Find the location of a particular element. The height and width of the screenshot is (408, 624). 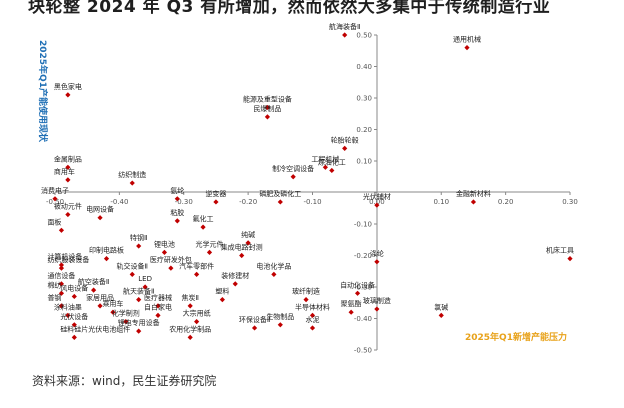

point-label: 民爆制品 is located at coordinates (267, 108).